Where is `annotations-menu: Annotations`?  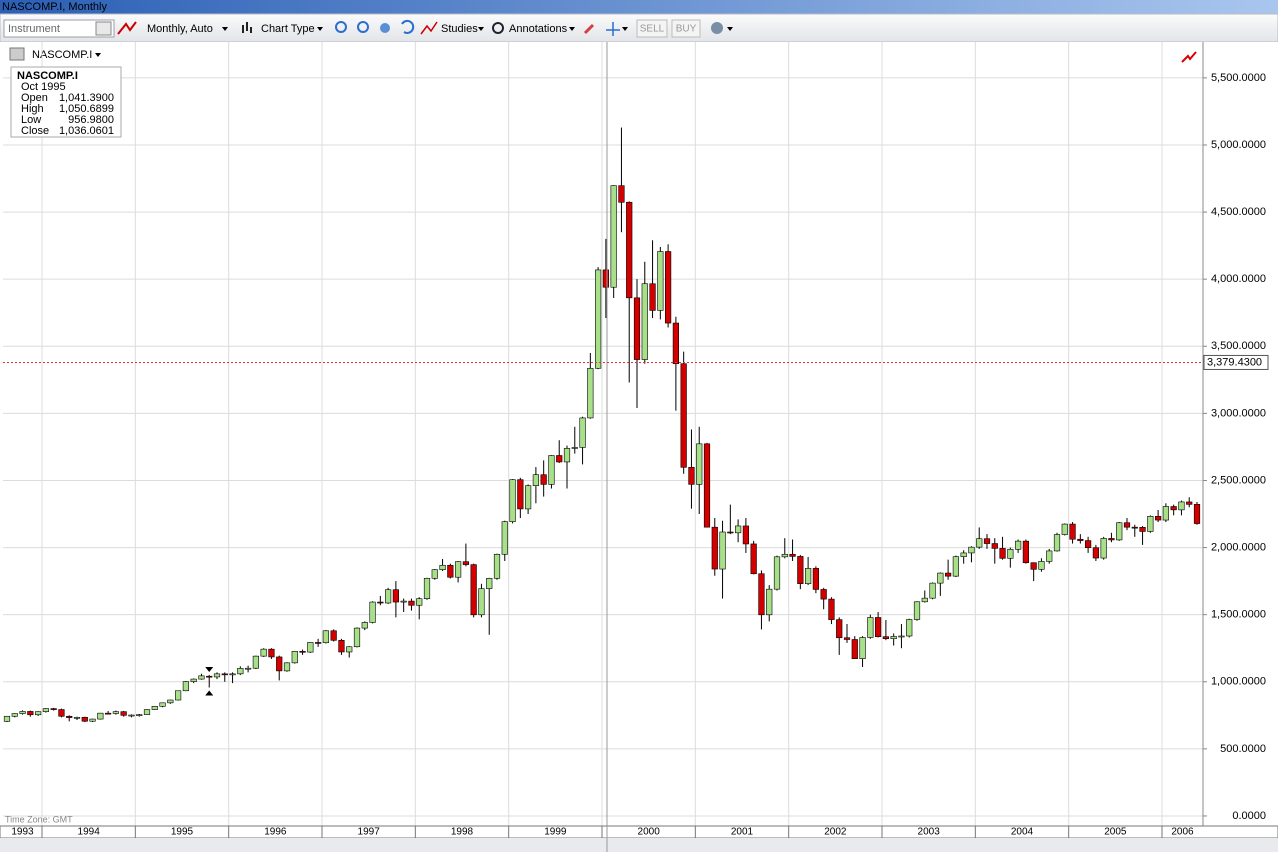
annotations-menu: Annotations is located at coordinates (538, 29).